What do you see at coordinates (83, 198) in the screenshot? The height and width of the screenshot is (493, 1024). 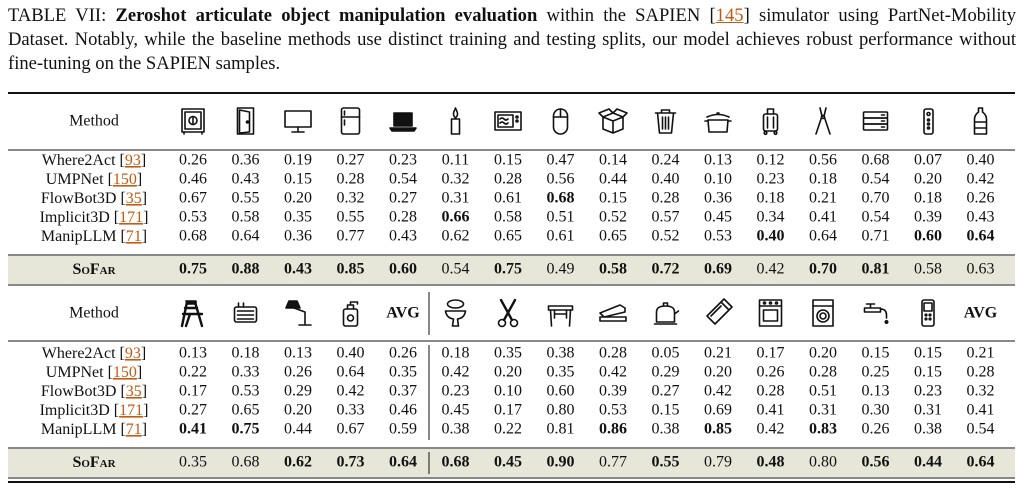 I see `method-text: FlowBot3D [` at bounding box center [83, 198].